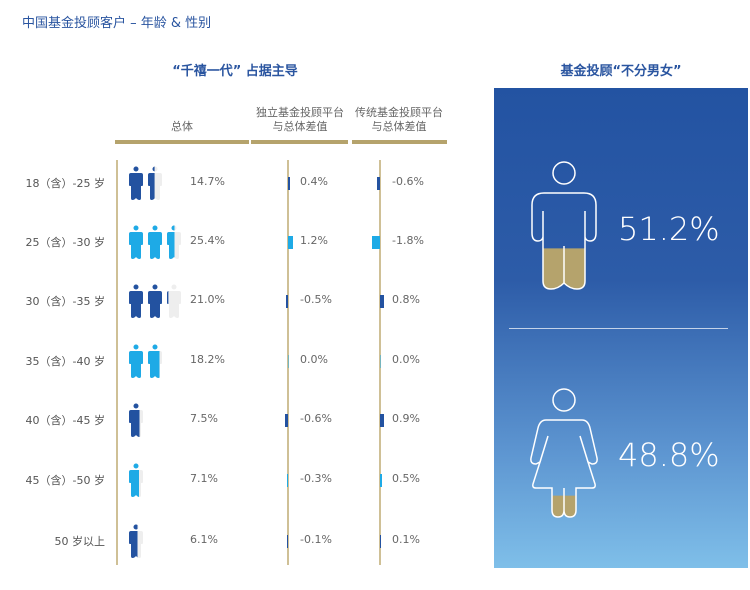 The width and height of the screenshot is (750, 590). What do you see at coordinates (65, 420) in the screenshot?
I see `age-label: 40（含）-45 岁` at bounding box center [65, 420].